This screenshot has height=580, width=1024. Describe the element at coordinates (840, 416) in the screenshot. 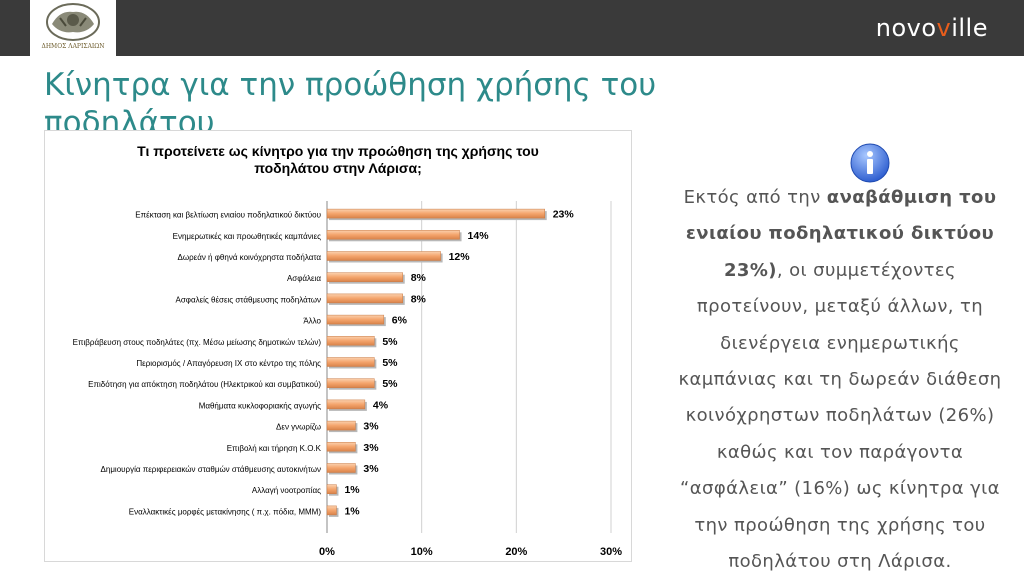

I see `info-line: κοινόχρηστων ποδηλάτων (26%)` at that location.